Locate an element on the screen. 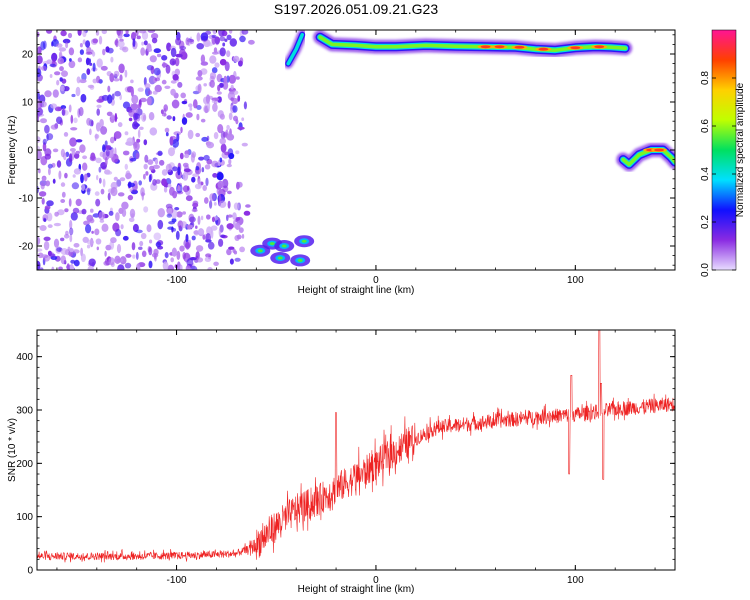 The width and height of the screenshot is (750, 600). y-tick-label: 400 is located at coordinates (24, 357).